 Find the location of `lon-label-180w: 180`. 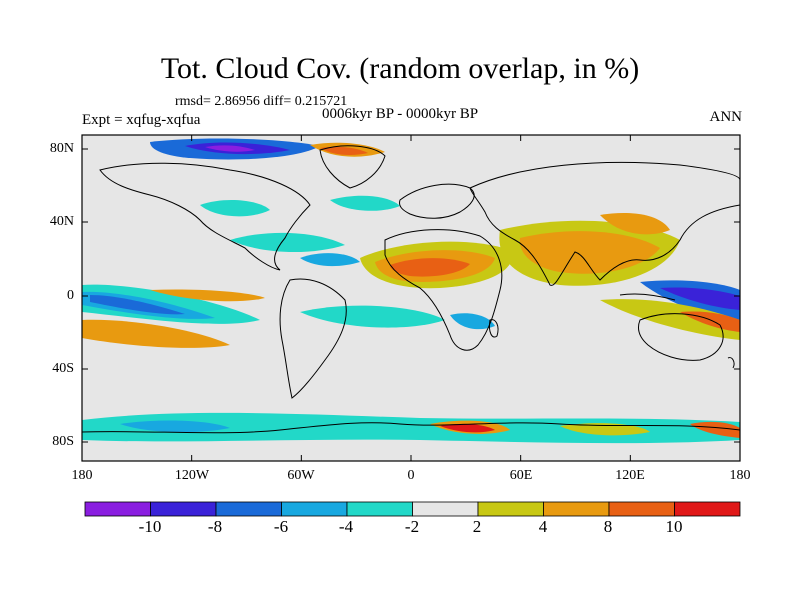

lon-label-180w: 180 is located at coordinates (82, 475).